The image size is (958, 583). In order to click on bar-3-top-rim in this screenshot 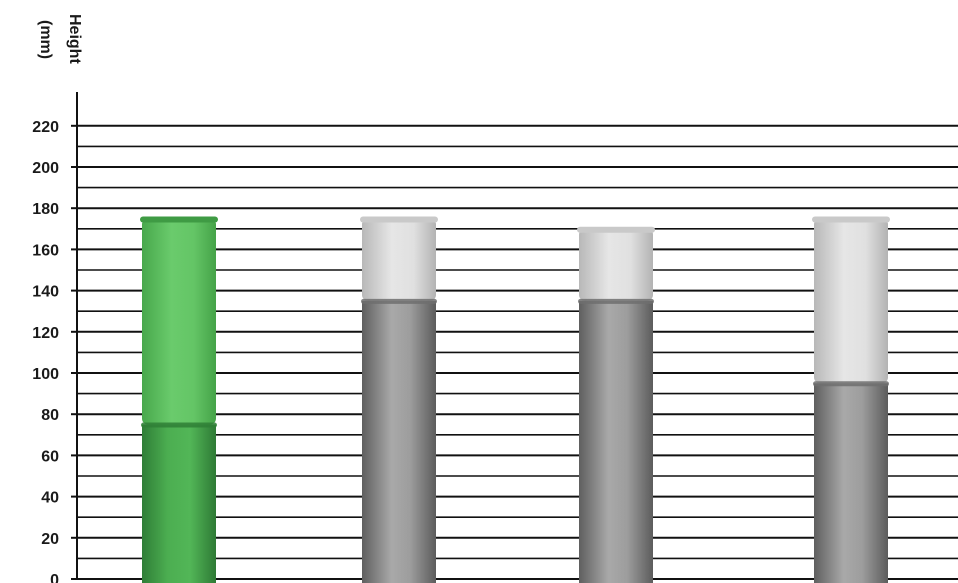, I will do `click(616, 229)`.